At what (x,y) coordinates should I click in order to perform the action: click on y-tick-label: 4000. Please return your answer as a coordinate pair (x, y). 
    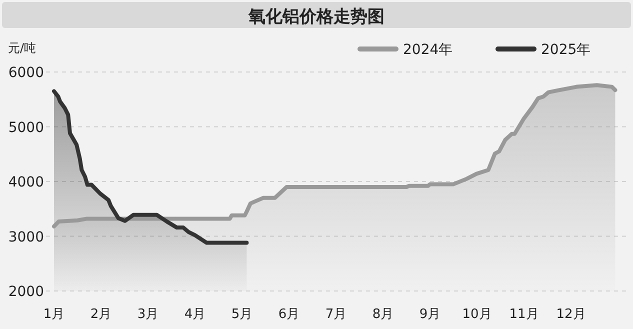
    Looking at the image, I should click on (26, 182).